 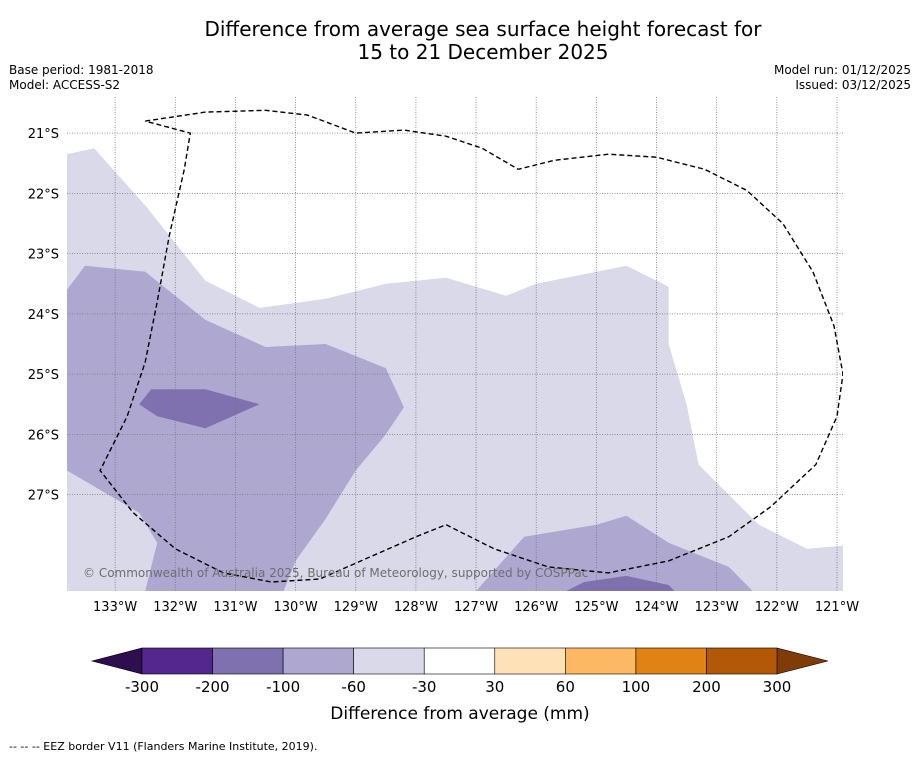 What do you see at coordinates (853, 85) in the screenshot?
I see `issued-label: Issued: 03/12/2025` at bounding box center [853, 85].